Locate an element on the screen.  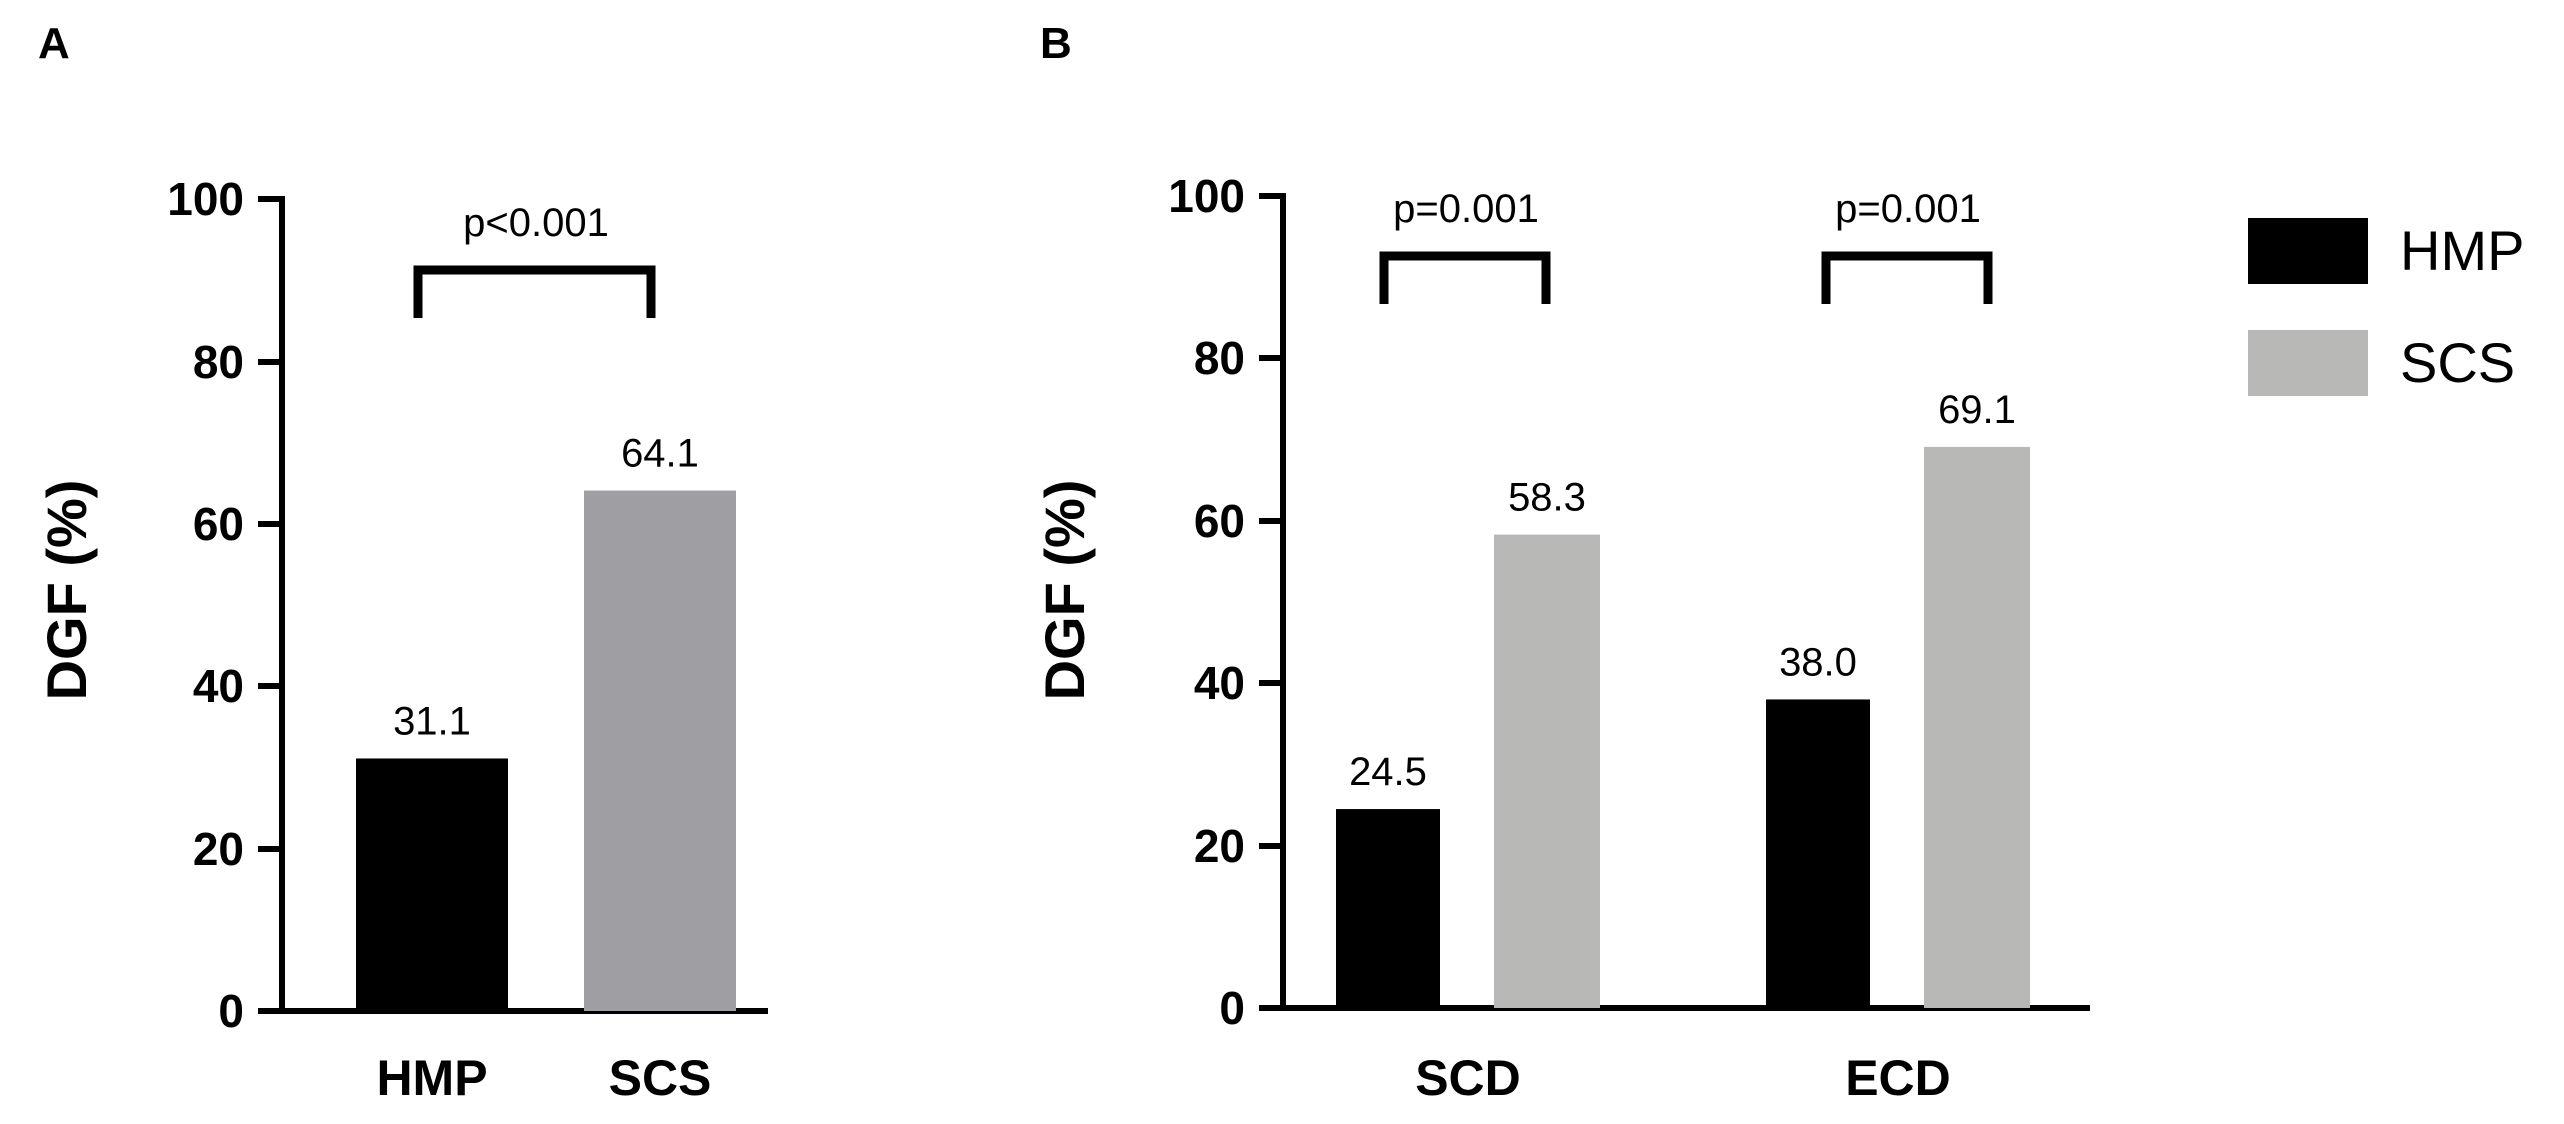
legend-swatch-scs is located at coordinates (2308, 363).